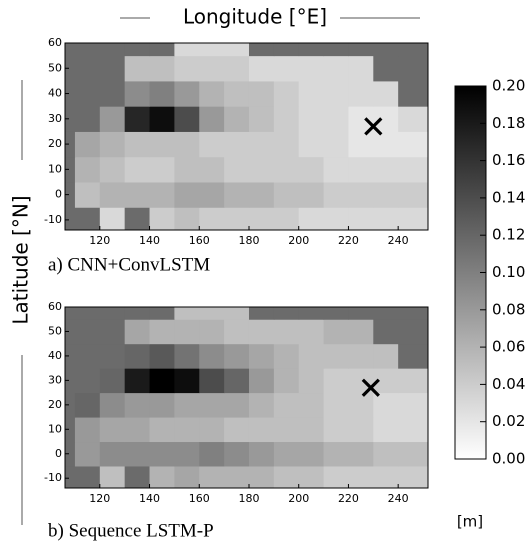 This screenshot has width=531, height=548. What do you see at coordinates (99, 498) in the screenshot?
I see `x-tick-label: 120` at bounding box center [99, 498].